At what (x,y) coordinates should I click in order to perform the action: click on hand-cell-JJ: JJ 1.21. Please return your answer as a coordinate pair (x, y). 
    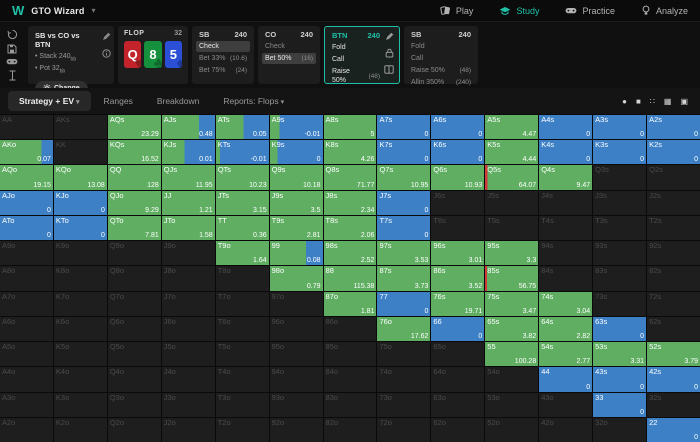
    Looking at the image, I should click on (188, 202).